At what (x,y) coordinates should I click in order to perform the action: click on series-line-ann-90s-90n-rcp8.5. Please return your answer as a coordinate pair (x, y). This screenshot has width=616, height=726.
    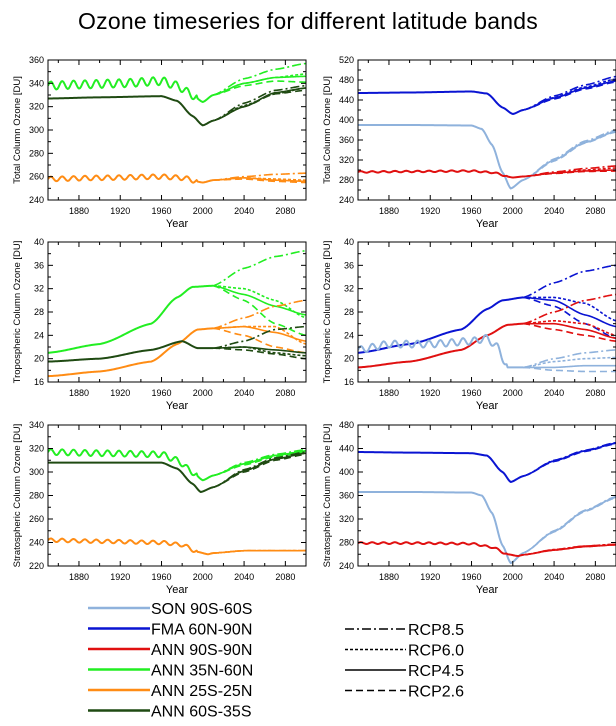
    Looking at the image, I should click on (569, 171).